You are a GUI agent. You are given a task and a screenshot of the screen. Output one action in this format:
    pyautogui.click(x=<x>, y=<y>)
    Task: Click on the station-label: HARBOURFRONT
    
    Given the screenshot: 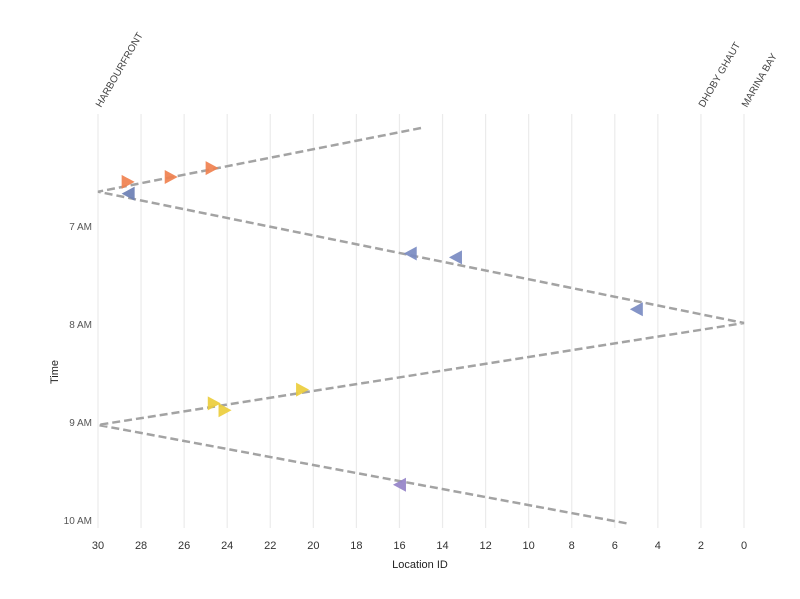 What is the action you would take?
    pyautogui.click(x=120, y=70)
    